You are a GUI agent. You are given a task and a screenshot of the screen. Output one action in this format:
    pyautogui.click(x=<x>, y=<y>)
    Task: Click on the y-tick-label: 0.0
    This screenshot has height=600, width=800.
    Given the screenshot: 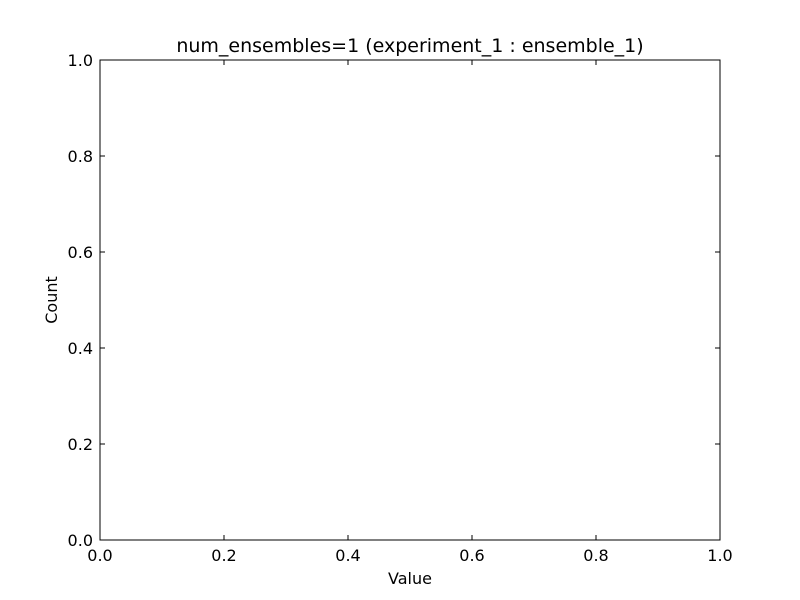 What is the action you would take?
    pyautogui.click(x=80, y=540)
    